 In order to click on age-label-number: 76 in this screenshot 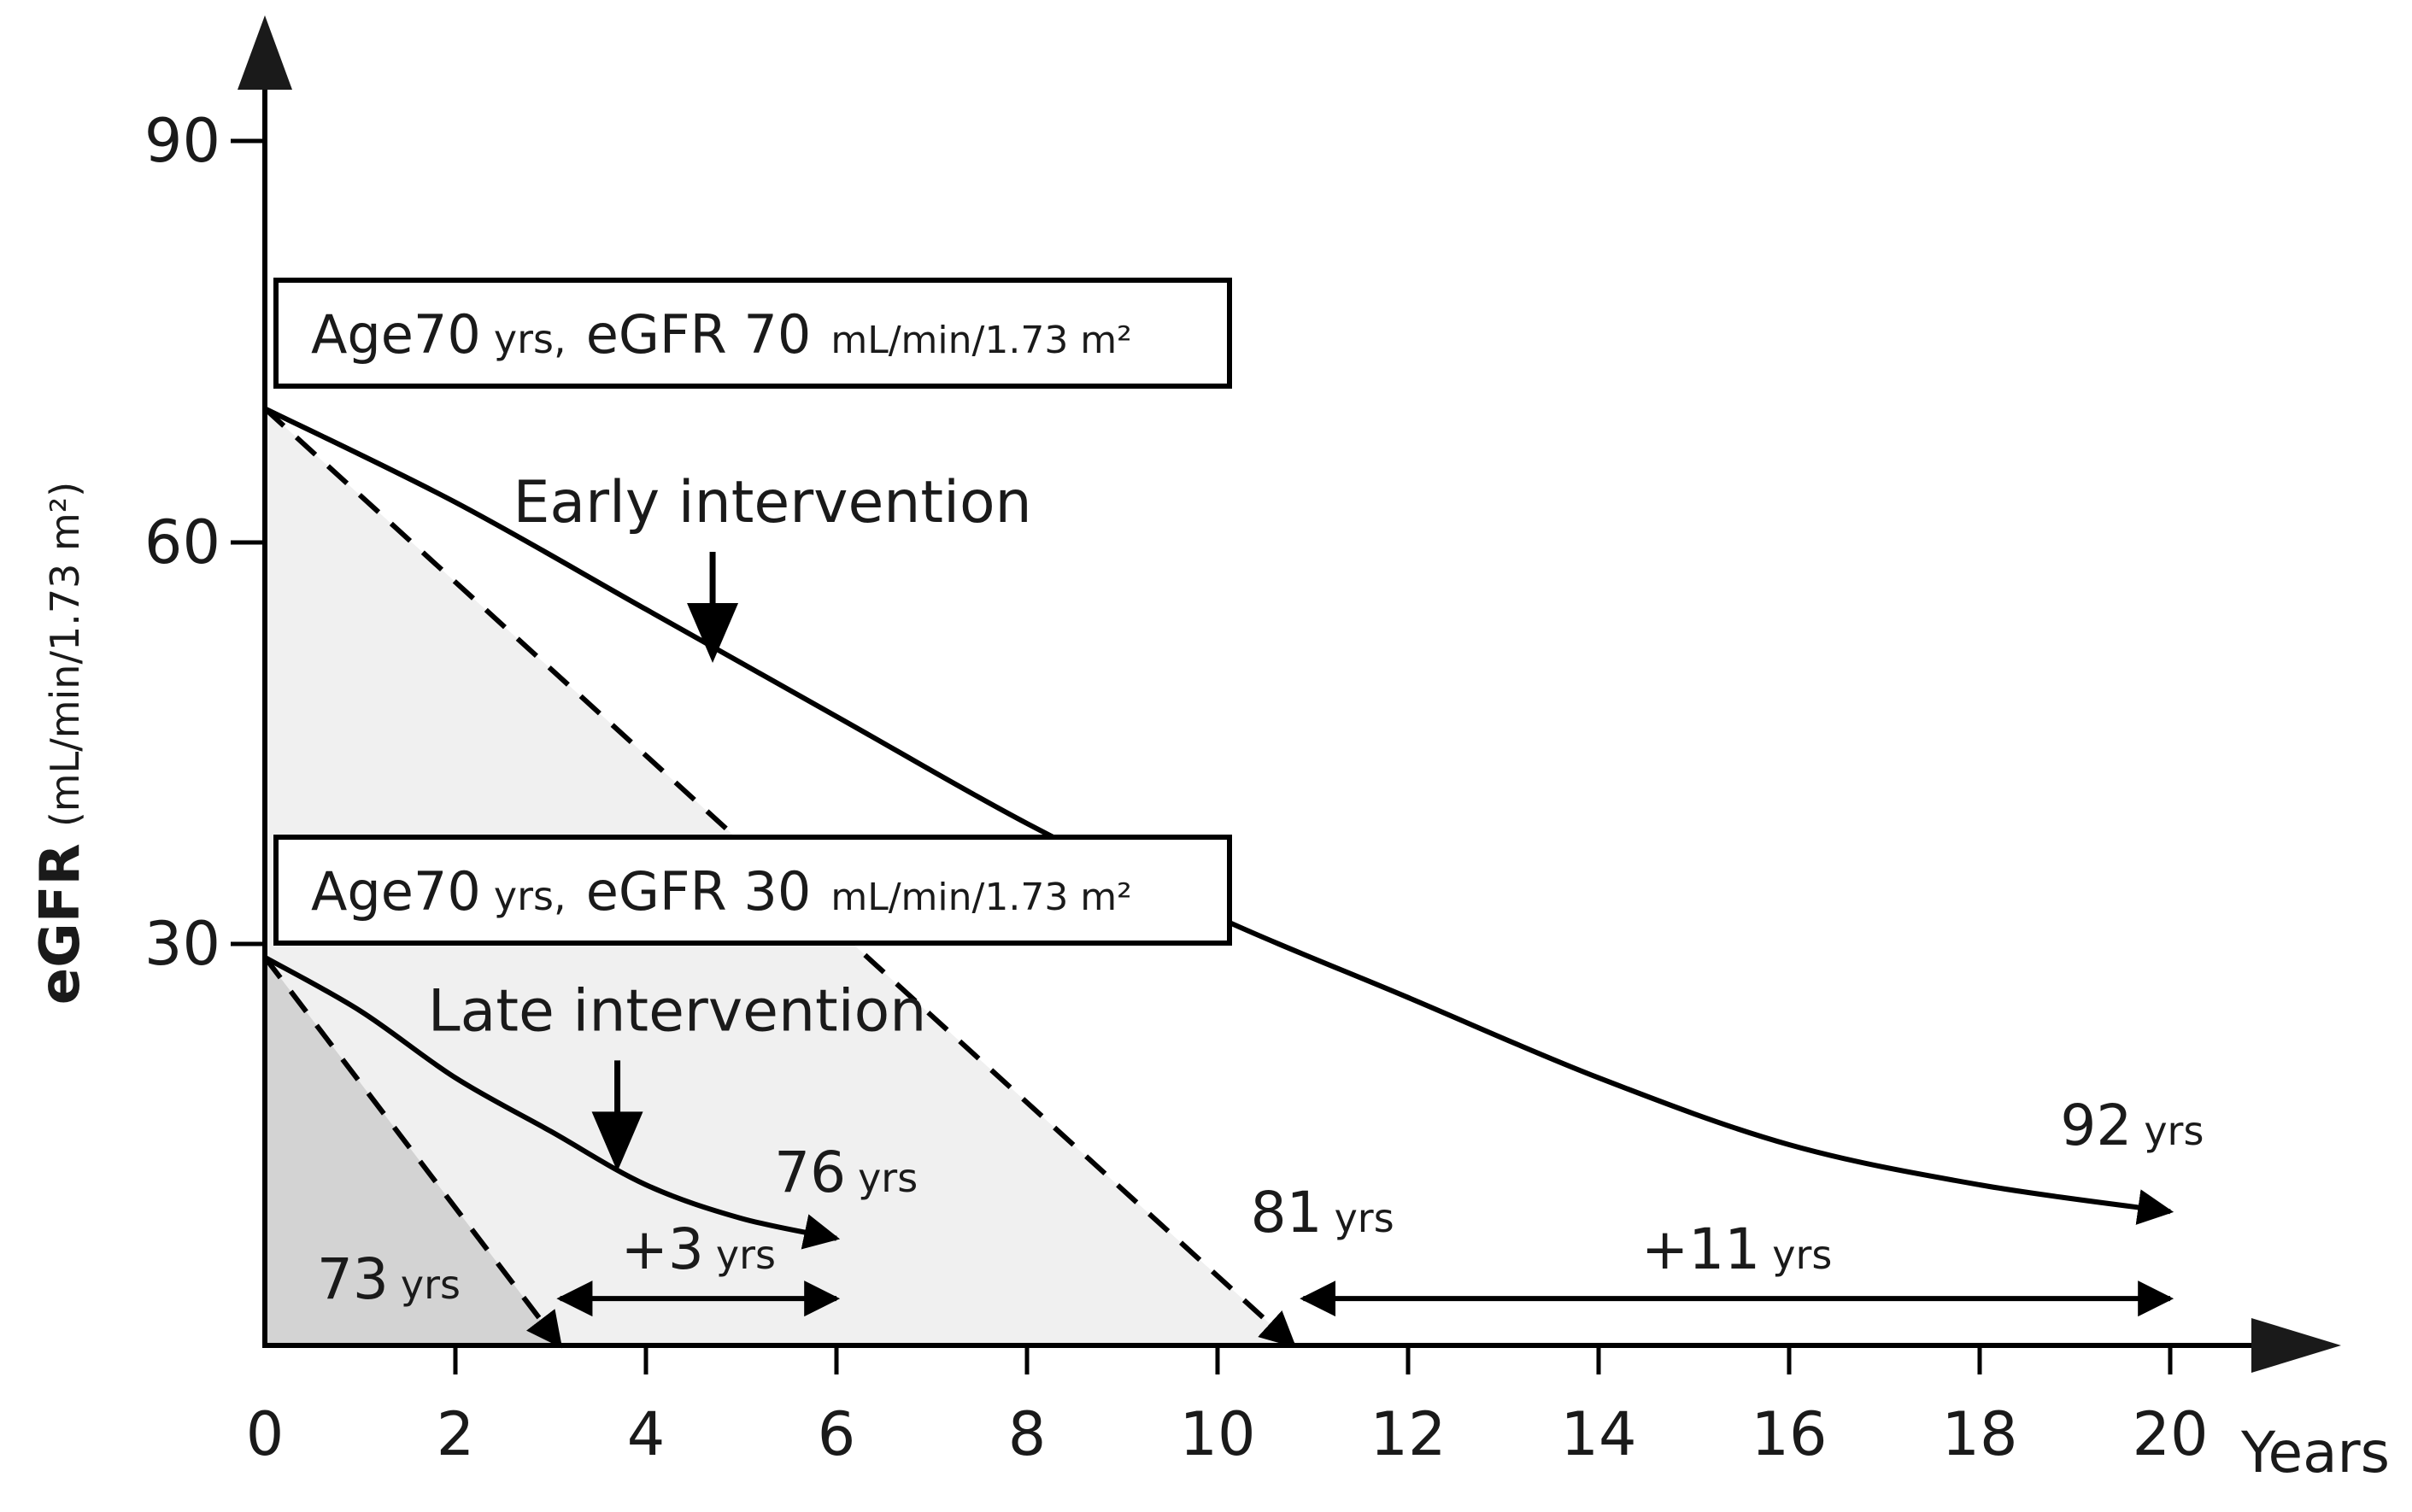, I will do `click(810, 1172)`.